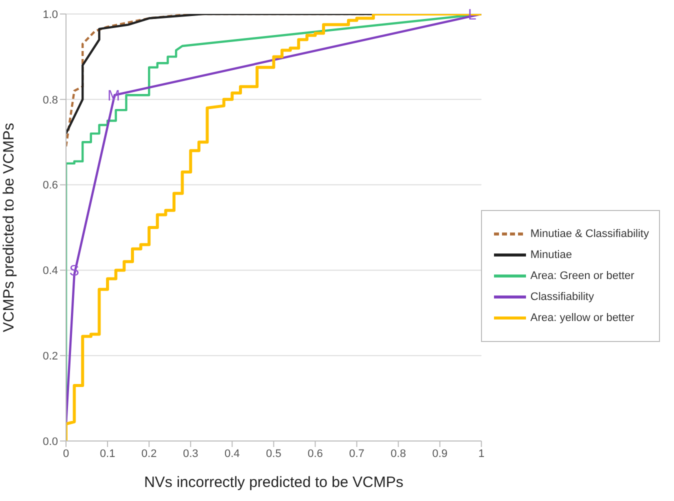  What do you see at coordinates (108, 454) in the screenshot?
I see `x-tick-label: 0.1` at bounding box center [108, 454].